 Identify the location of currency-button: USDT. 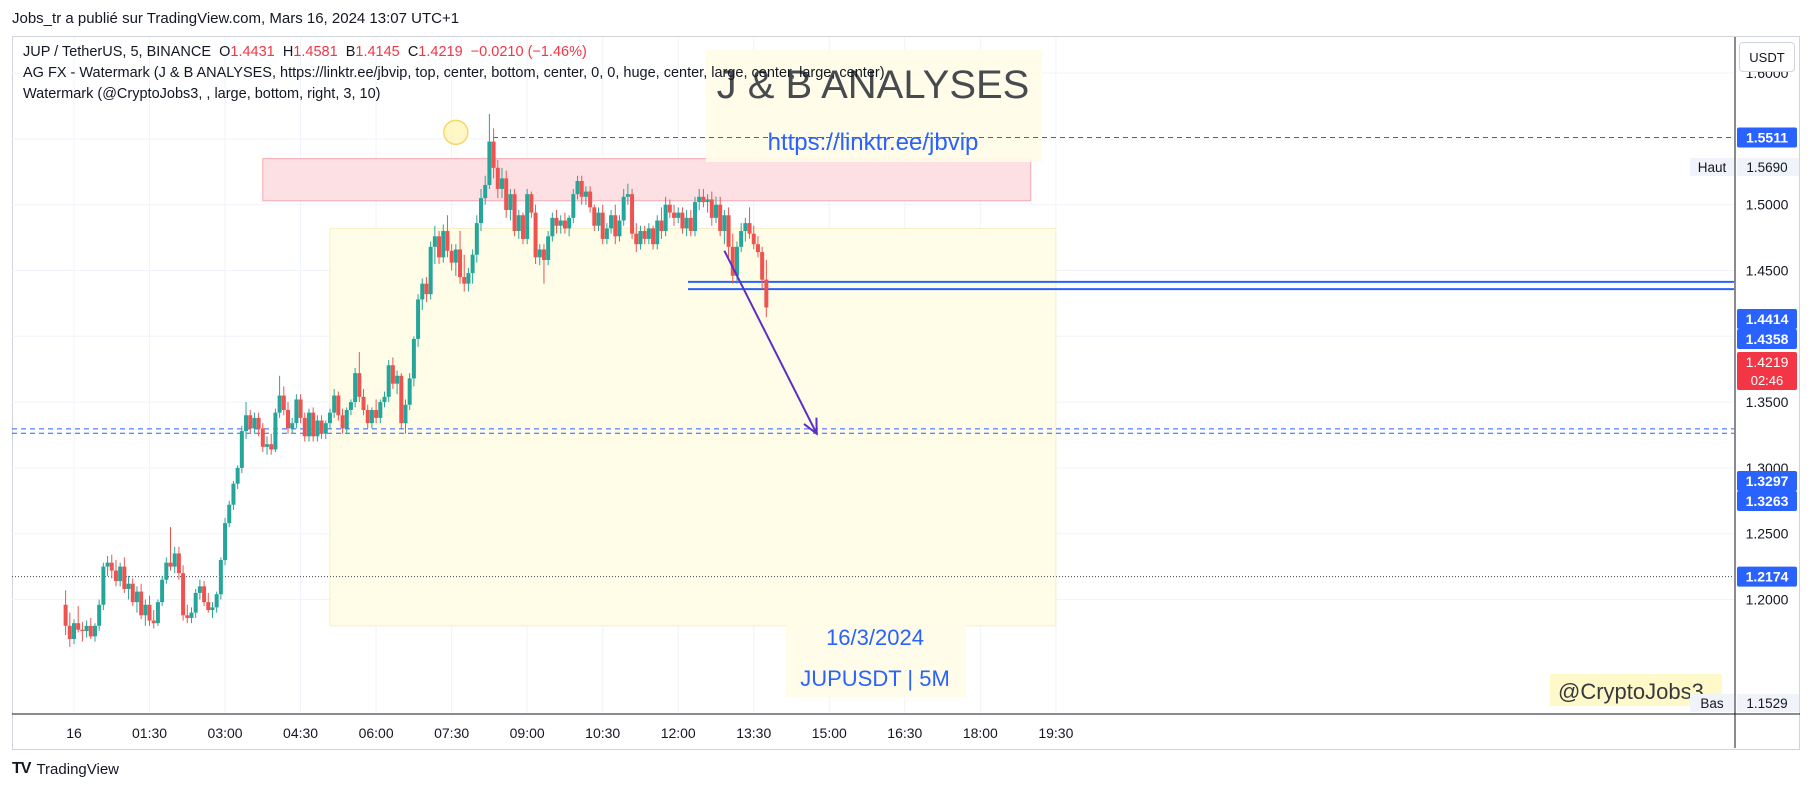
(1767, 57).